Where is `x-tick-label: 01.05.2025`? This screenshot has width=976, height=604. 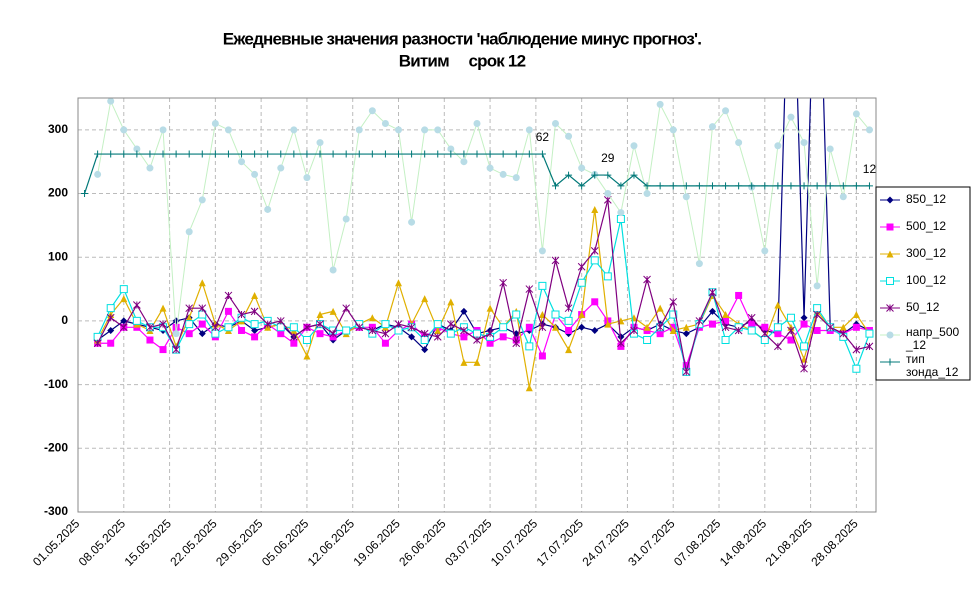 x-tick-label: 01.05.2025 is located at coordinates (56, 542).